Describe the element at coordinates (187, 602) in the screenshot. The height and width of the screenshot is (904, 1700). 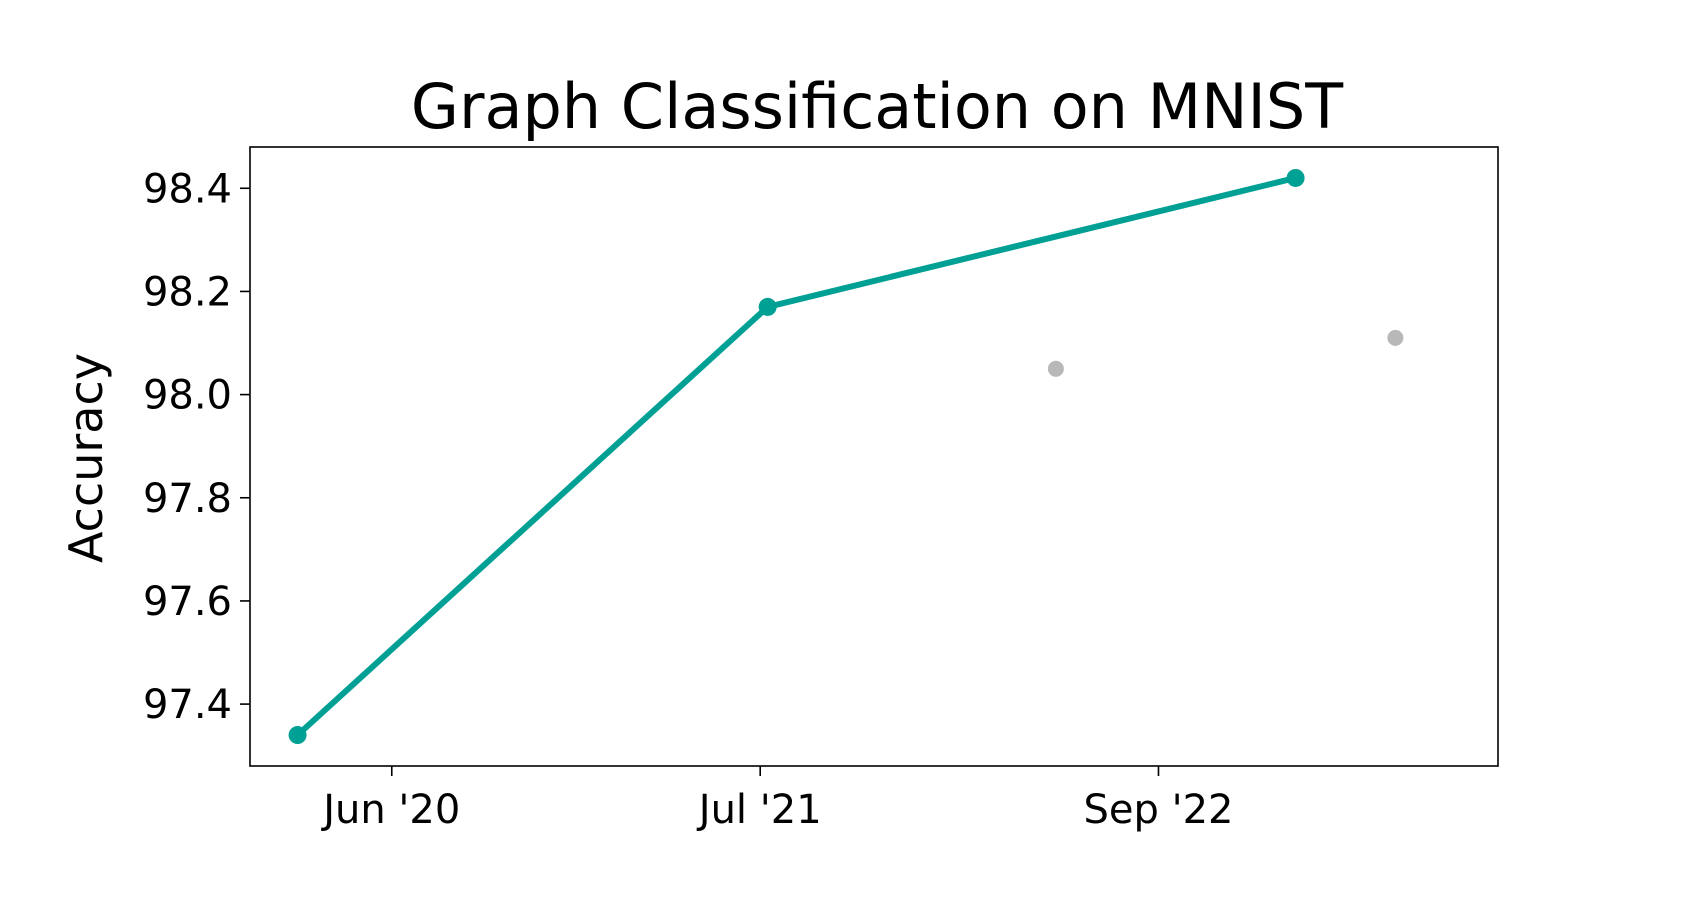
I see `y-tick-label: 97.6` at that location.